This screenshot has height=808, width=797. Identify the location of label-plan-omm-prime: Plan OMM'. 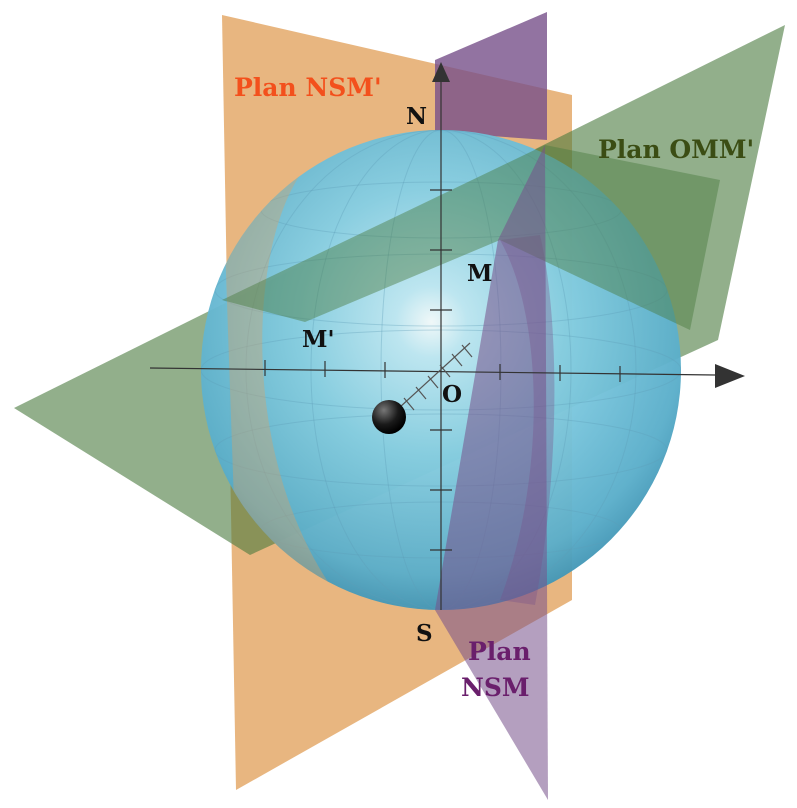
(676, 149).